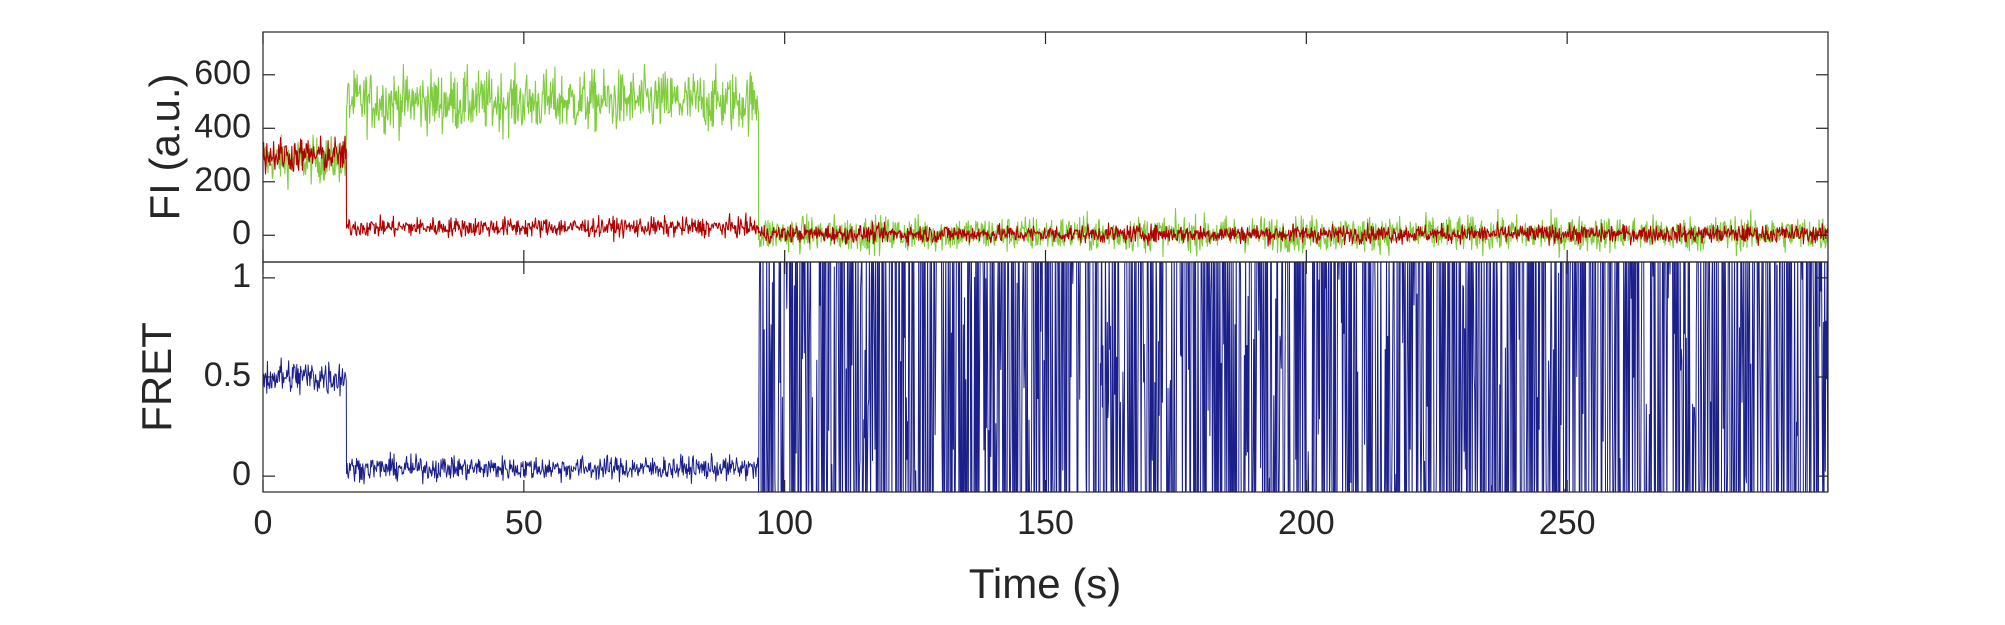 This screenshot has width=2005, height=625. Describe the element at coordinates (1567, 523) in the screenshot. I see `x-tick-label: 250` at that location.